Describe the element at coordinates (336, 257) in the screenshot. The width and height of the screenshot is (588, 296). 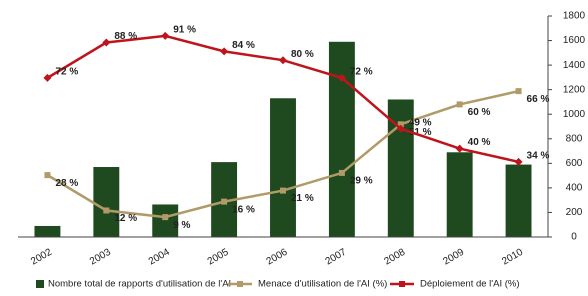
I see `x-tick-label: 2007` at that location.